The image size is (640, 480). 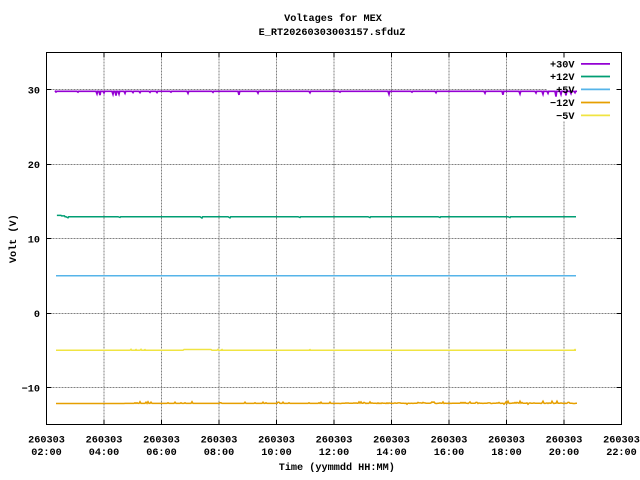 What do you see at coordinates (565, 91) in the screenshot?
I see `svg-text: +5V` at bounding box center [565, 91].